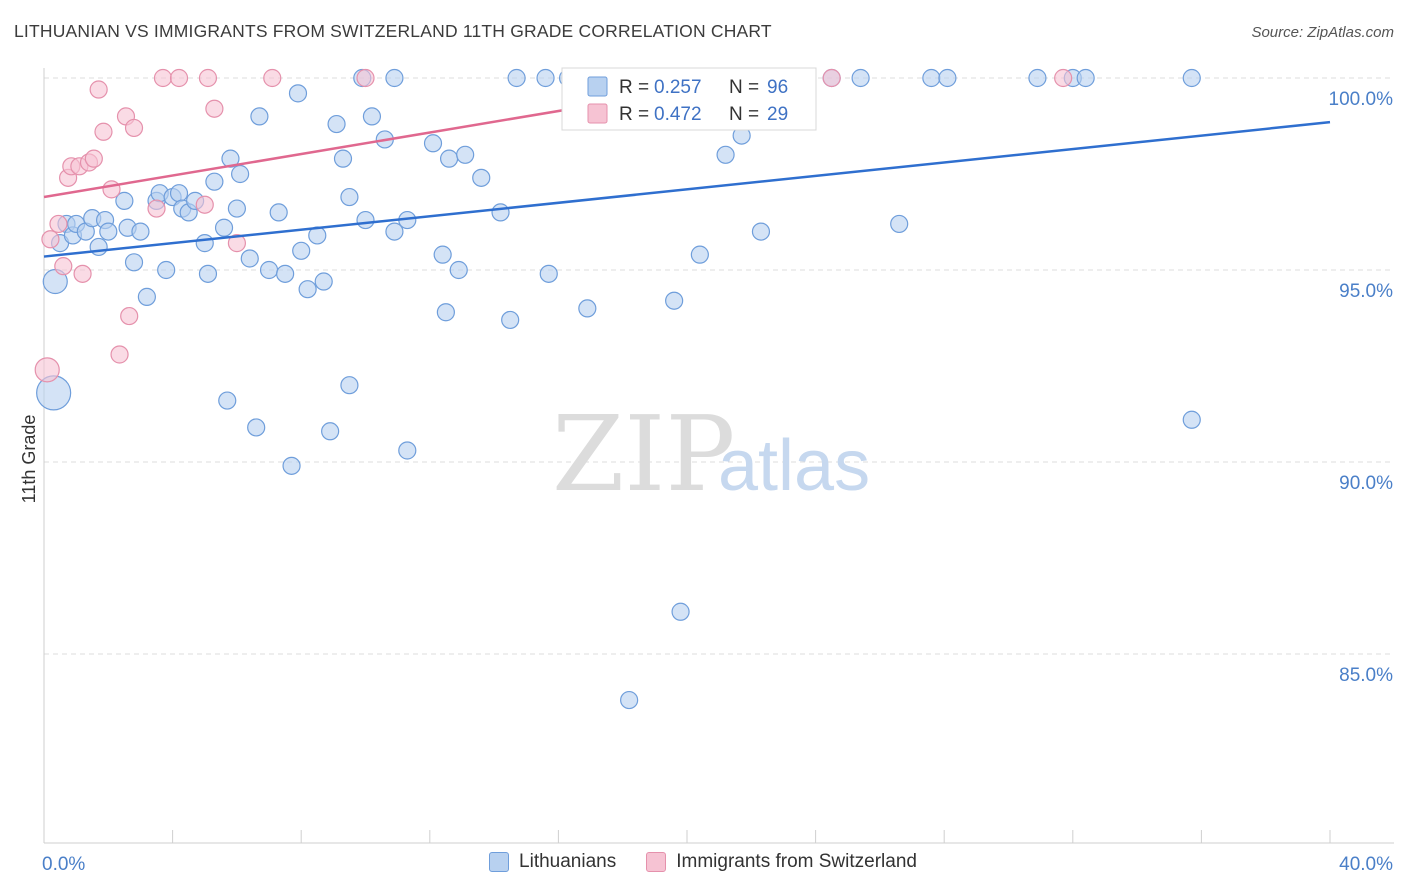 This screenshot has height=892, width=1406. I want to click on x-tick-label-min: 0.0%, so click(63, 864).